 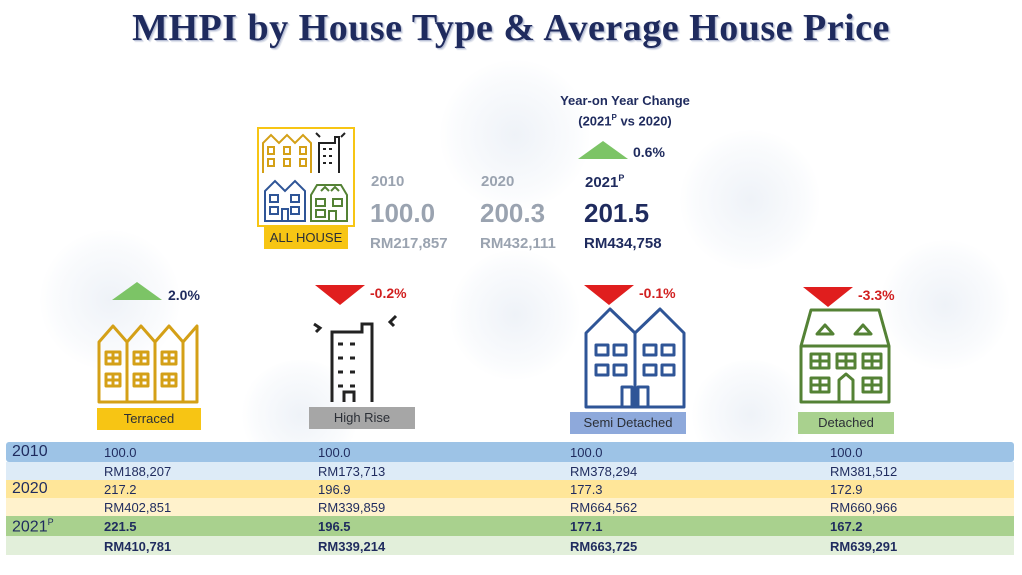 What do you see at coordinates (846, 423) in the screenshot?
I see `detached-label: Detached` at bounding box center [846, 423].